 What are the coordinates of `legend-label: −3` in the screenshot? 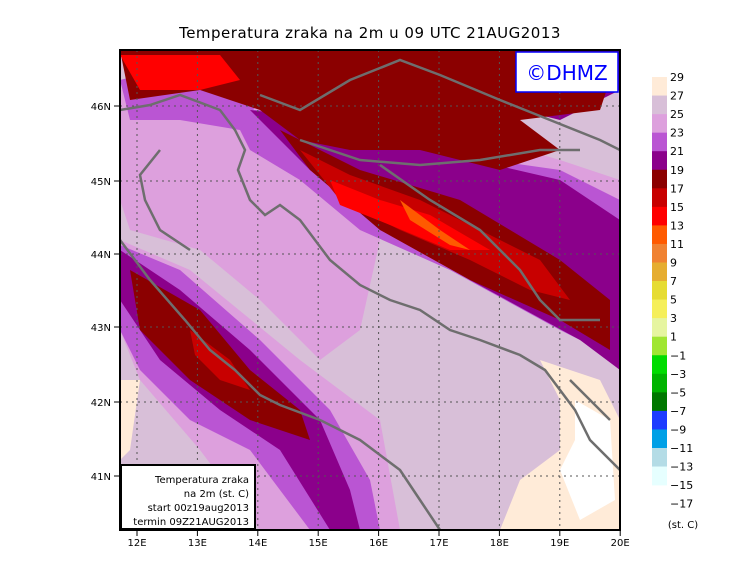 It's located at (678, 374).